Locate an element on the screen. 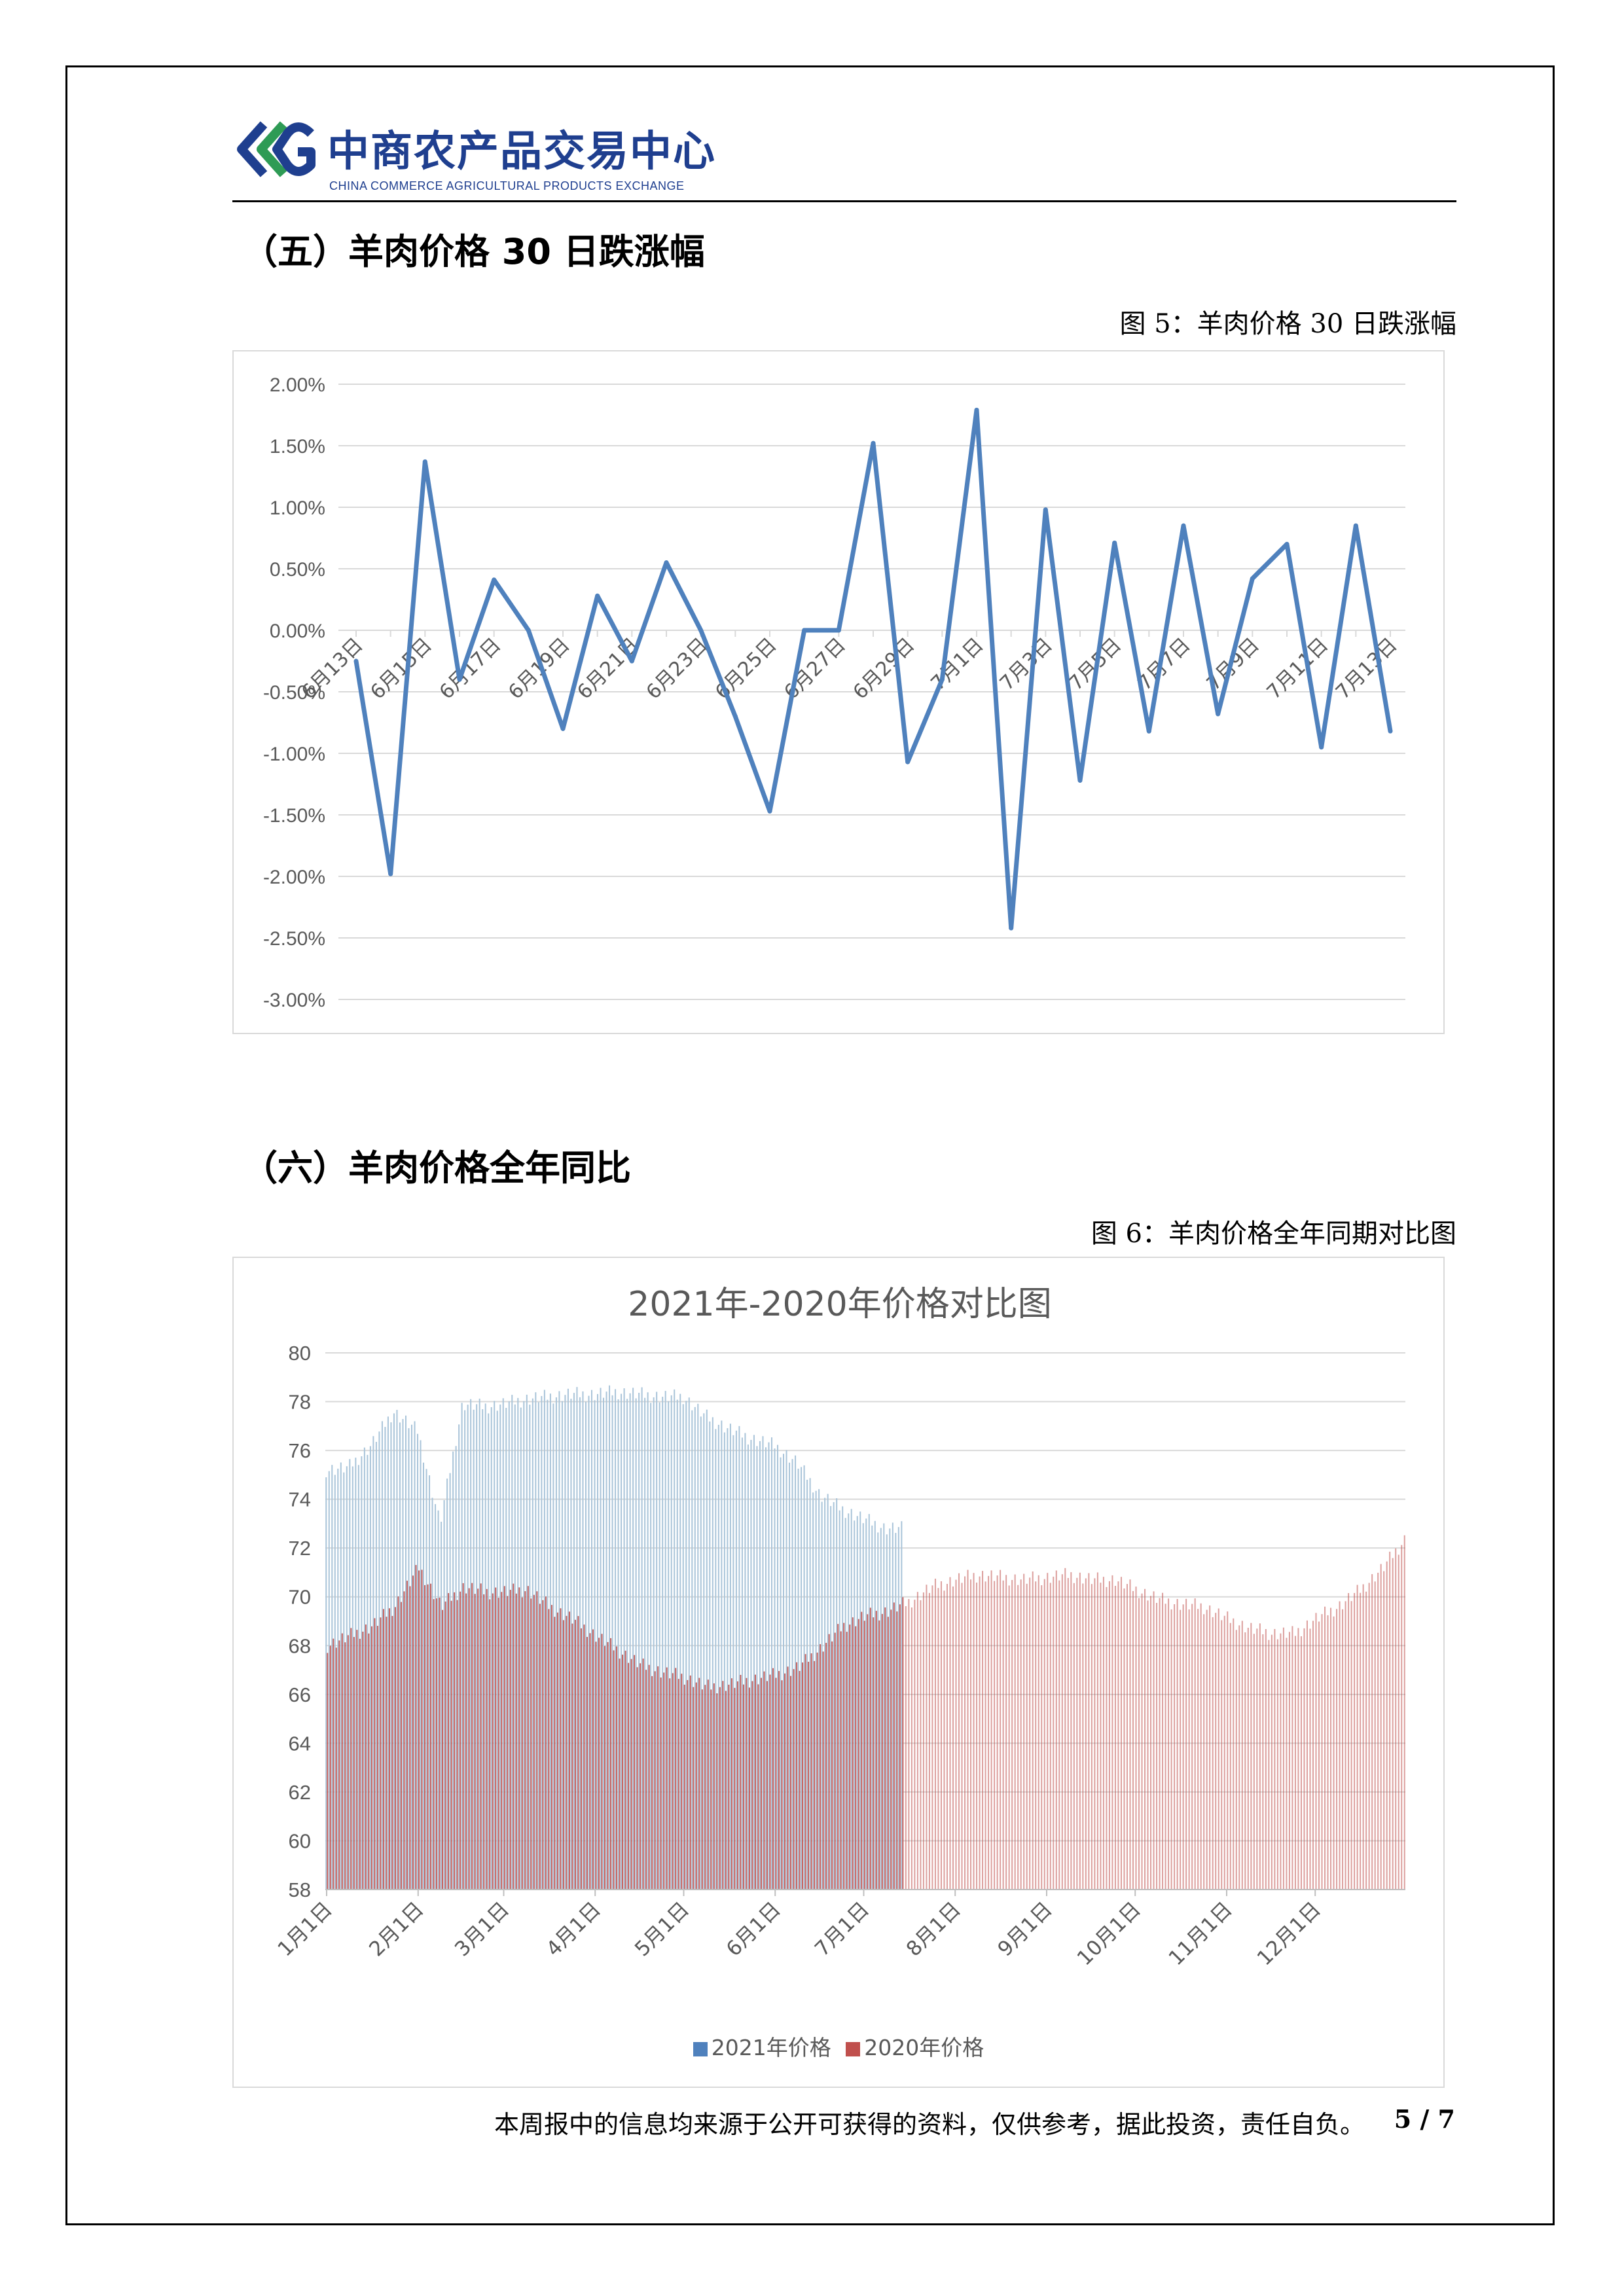  legend-item-2021: 2021年价格 is located at coordinates (762, 2046).